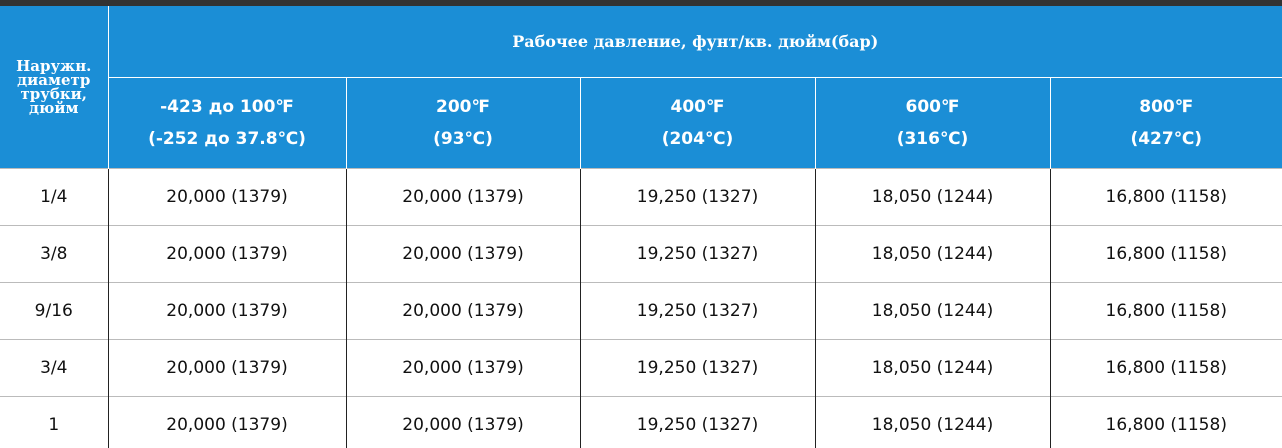 This screenshot has width=1282, height=448. What do you see at coordinates (463, 139) in the screenshot?
I see `column-header-line: (93℃)` at bounding box center [463, 139].